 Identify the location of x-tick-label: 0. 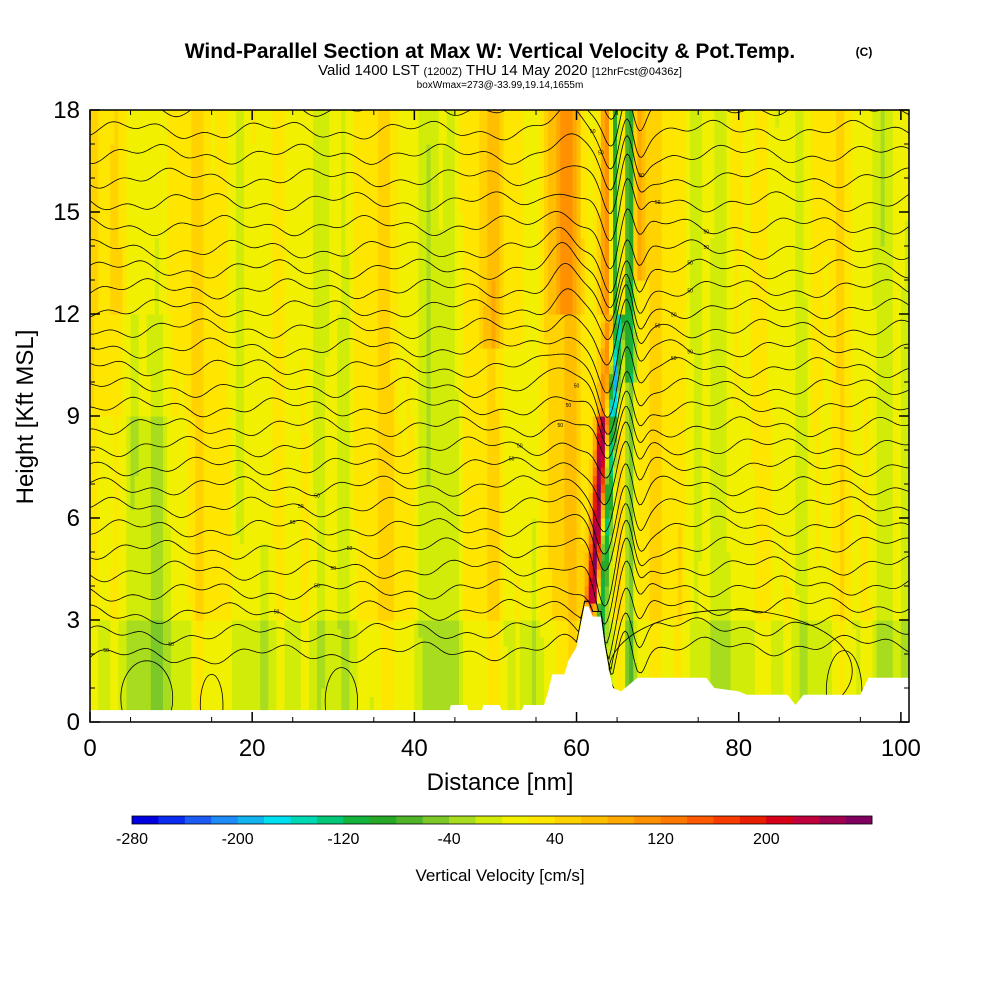
(89, 748).